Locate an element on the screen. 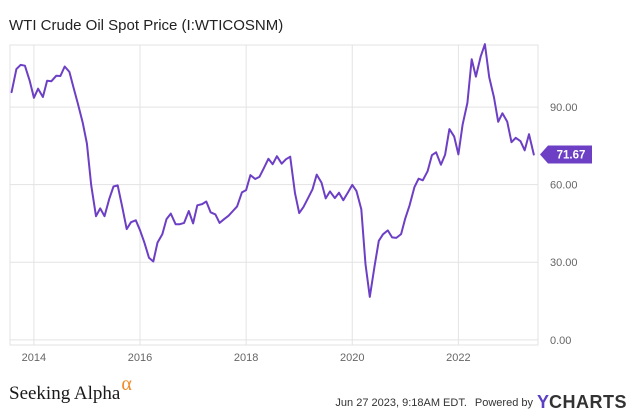 The height and width of the screenshot is (417, 635). y-tick-label: 0.00 is located at coordinates (560, 341).